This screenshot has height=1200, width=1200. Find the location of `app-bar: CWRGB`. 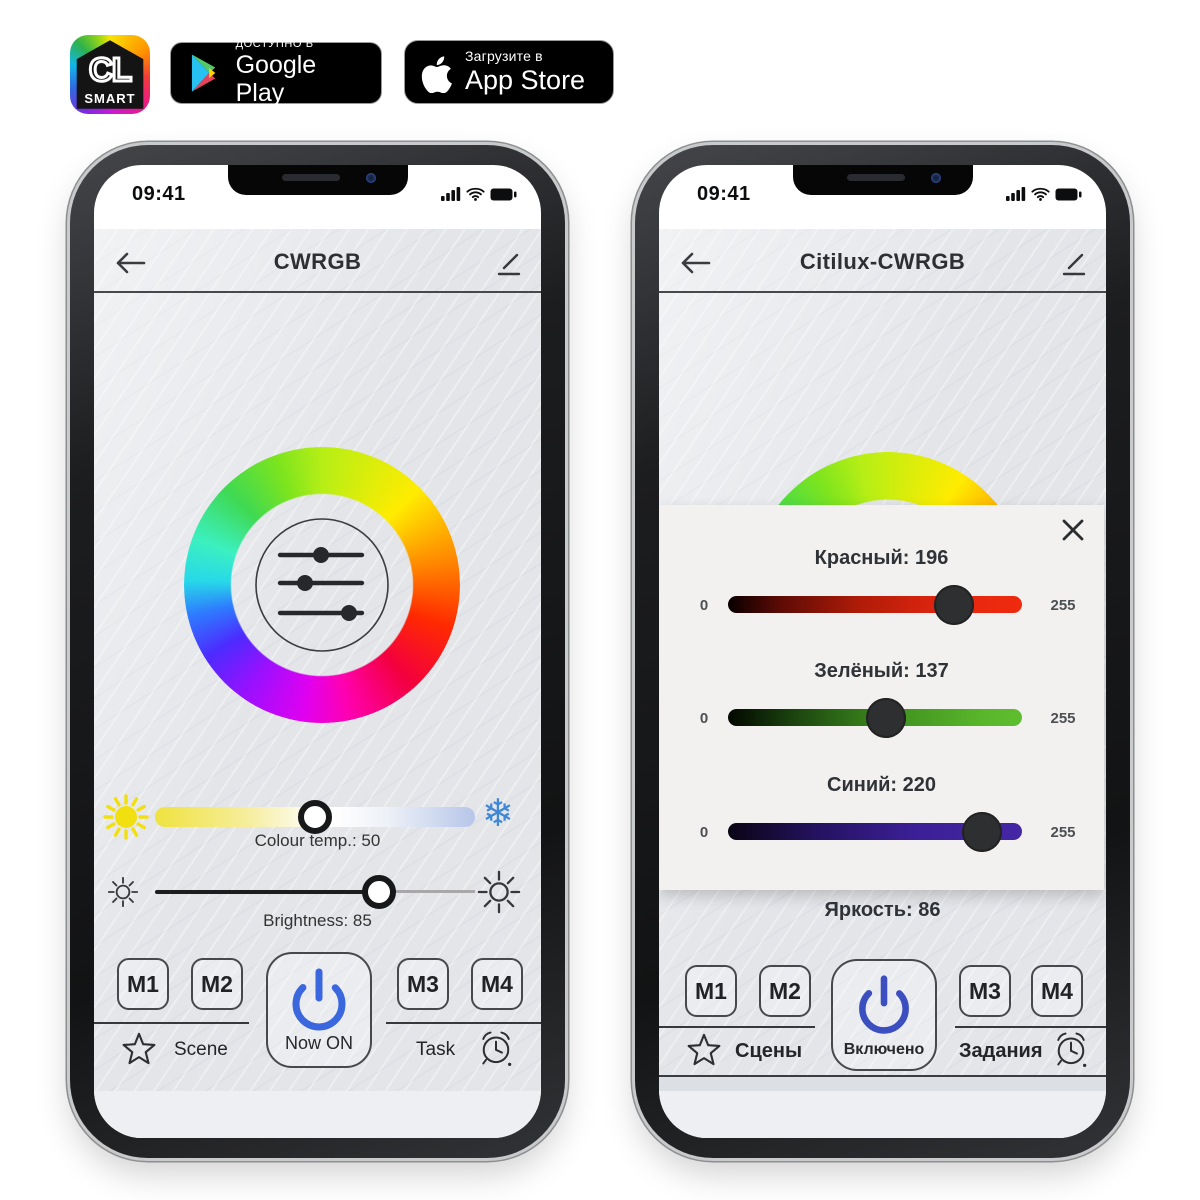

app-bar: CWRGB is located at coordinates (317, 261).